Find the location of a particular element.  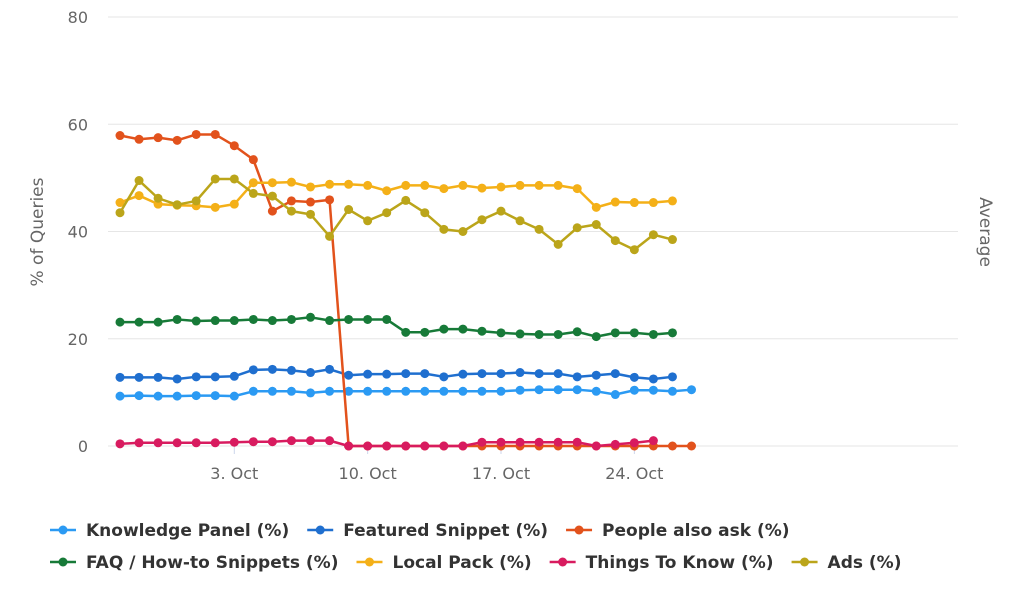

legend-item: Local Pack (%) is located at coordinates (444, 563).